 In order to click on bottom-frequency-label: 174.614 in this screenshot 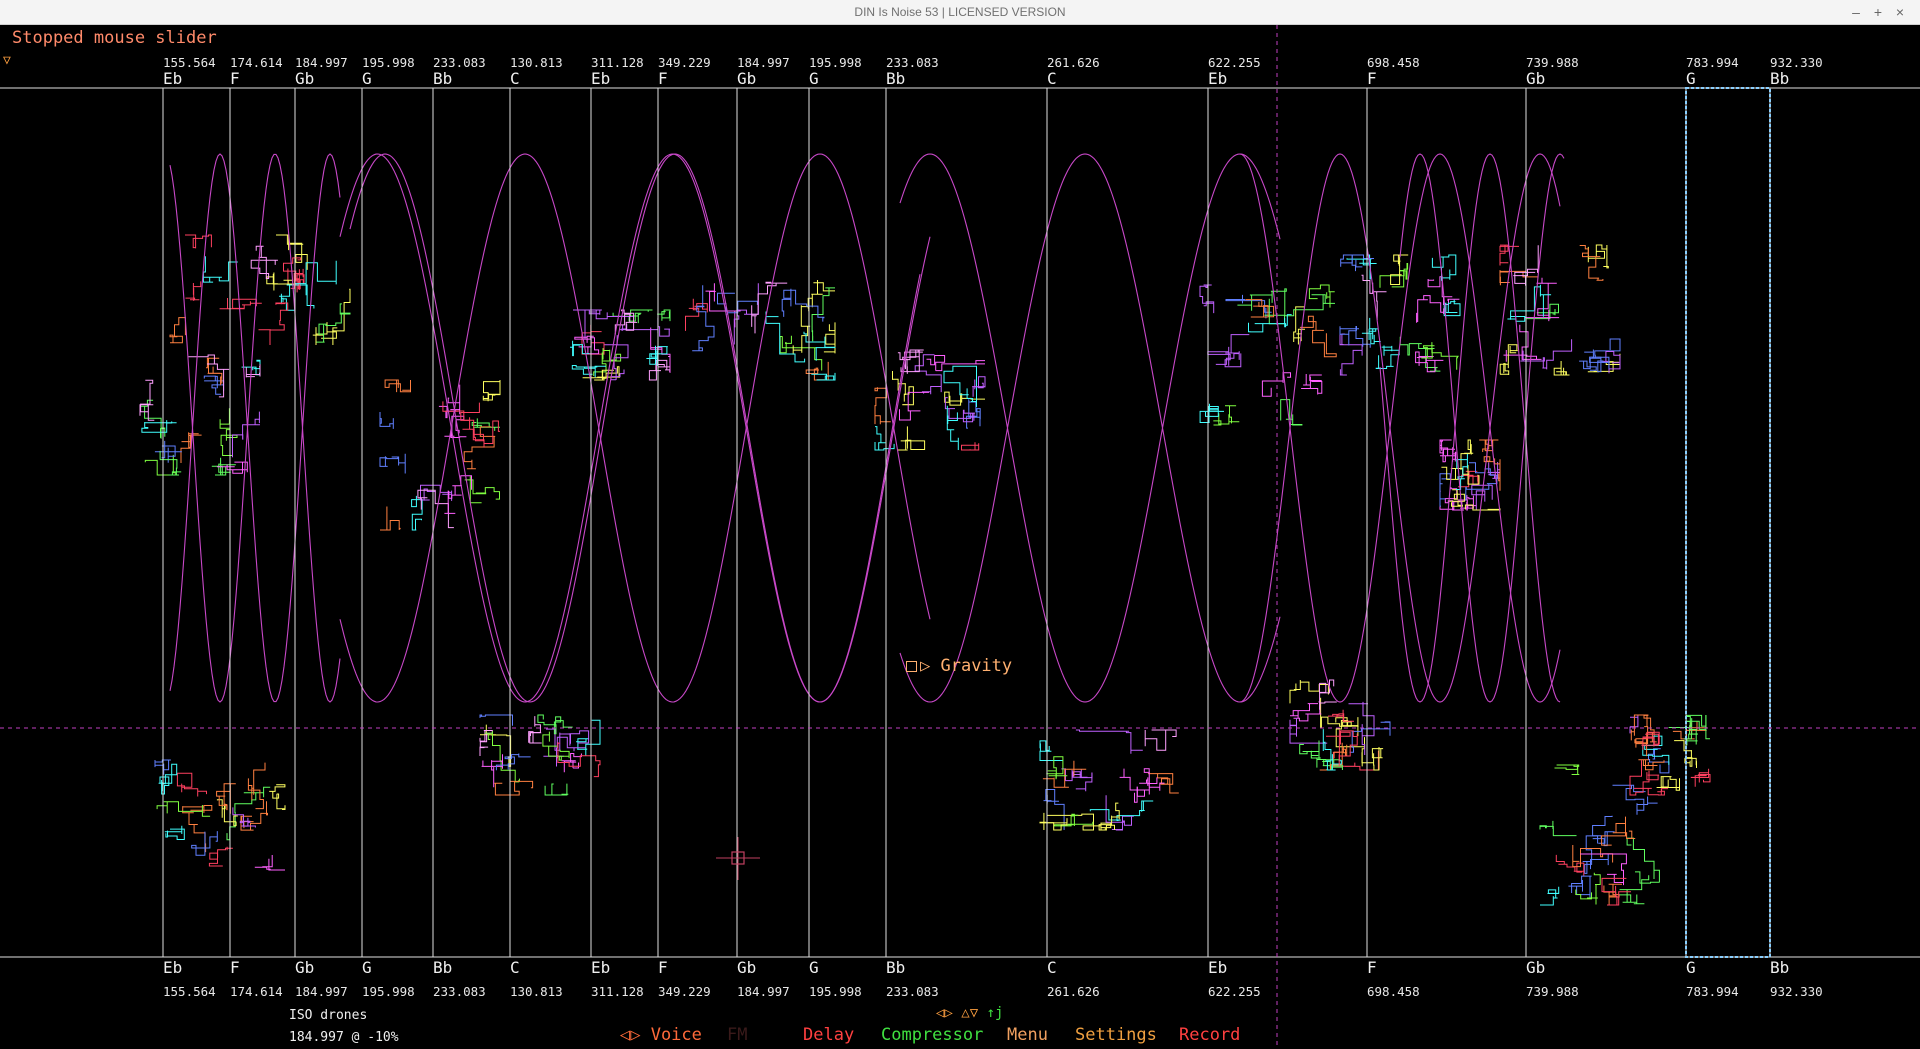, I will do `click(256, 991)`.